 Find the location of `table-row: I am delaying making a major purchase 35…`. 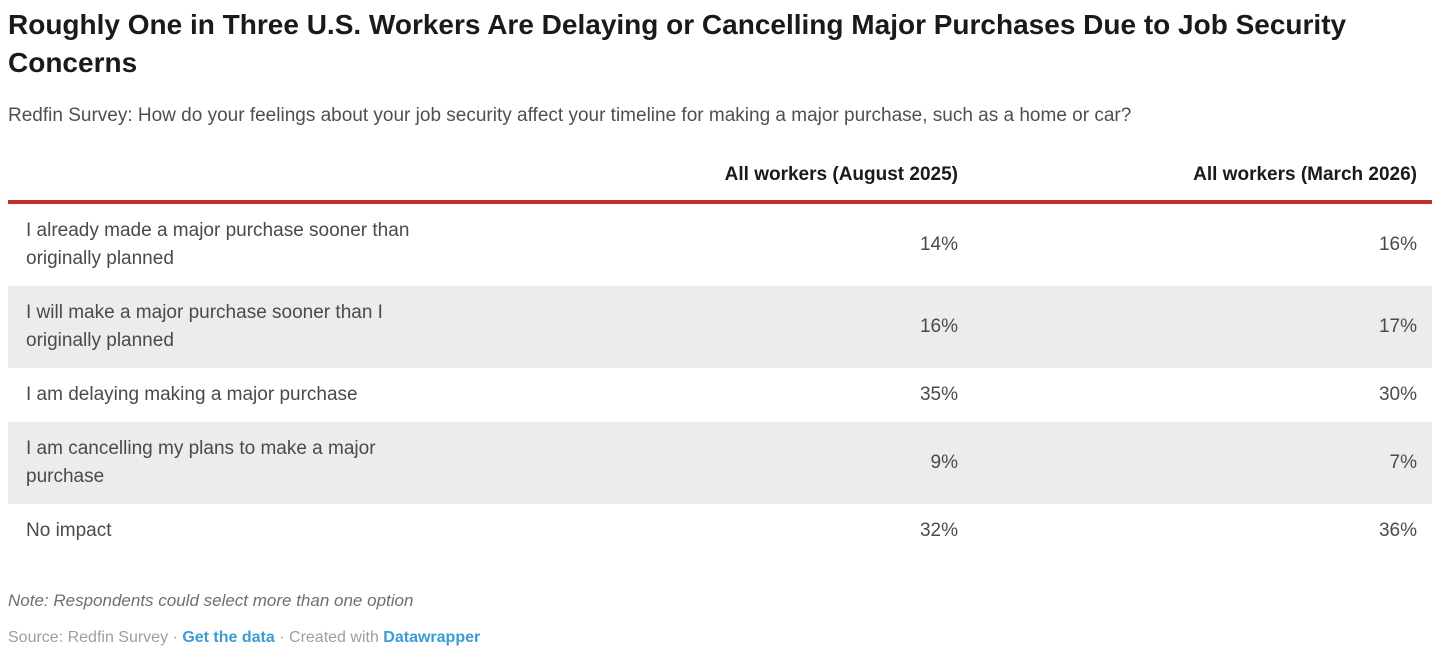

table-row: I am delaying making a major purchase 35… is located at coordinates (720, 395).